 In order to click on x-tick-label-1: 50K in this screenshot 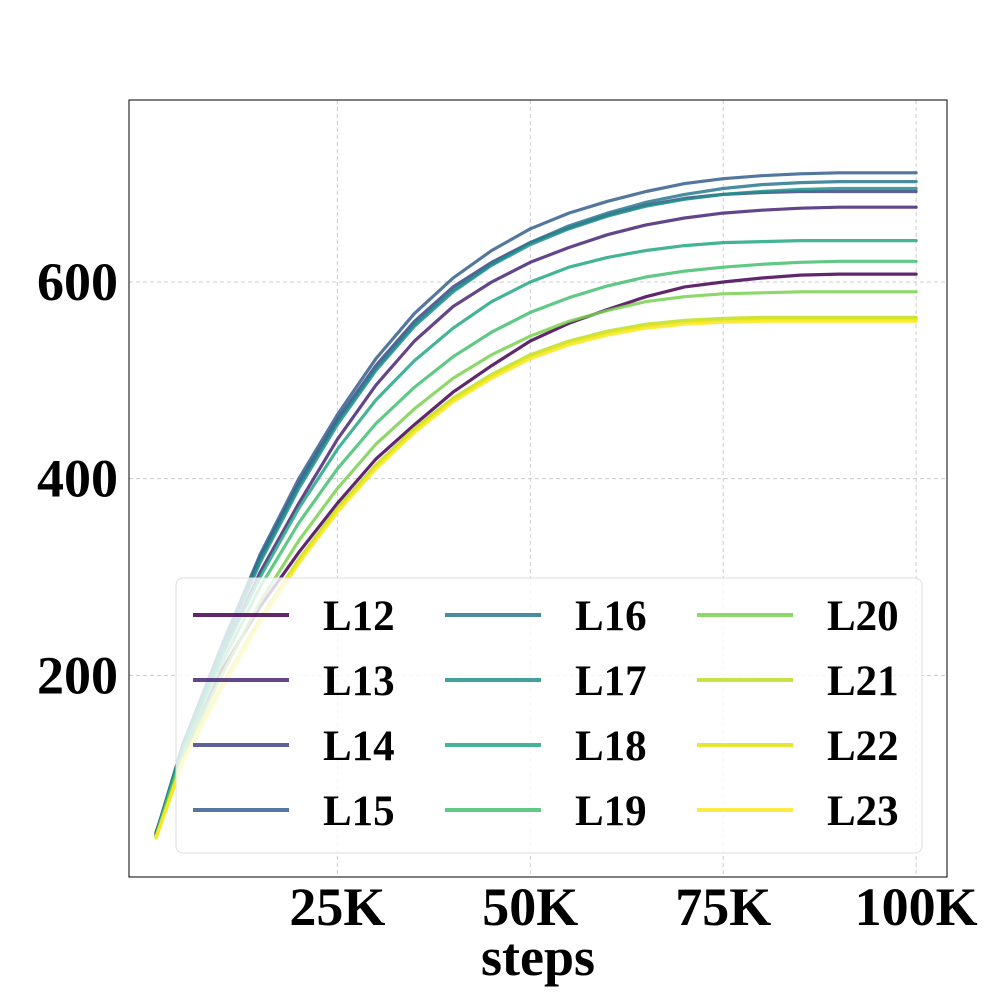, I will do `click(530, 907)`.